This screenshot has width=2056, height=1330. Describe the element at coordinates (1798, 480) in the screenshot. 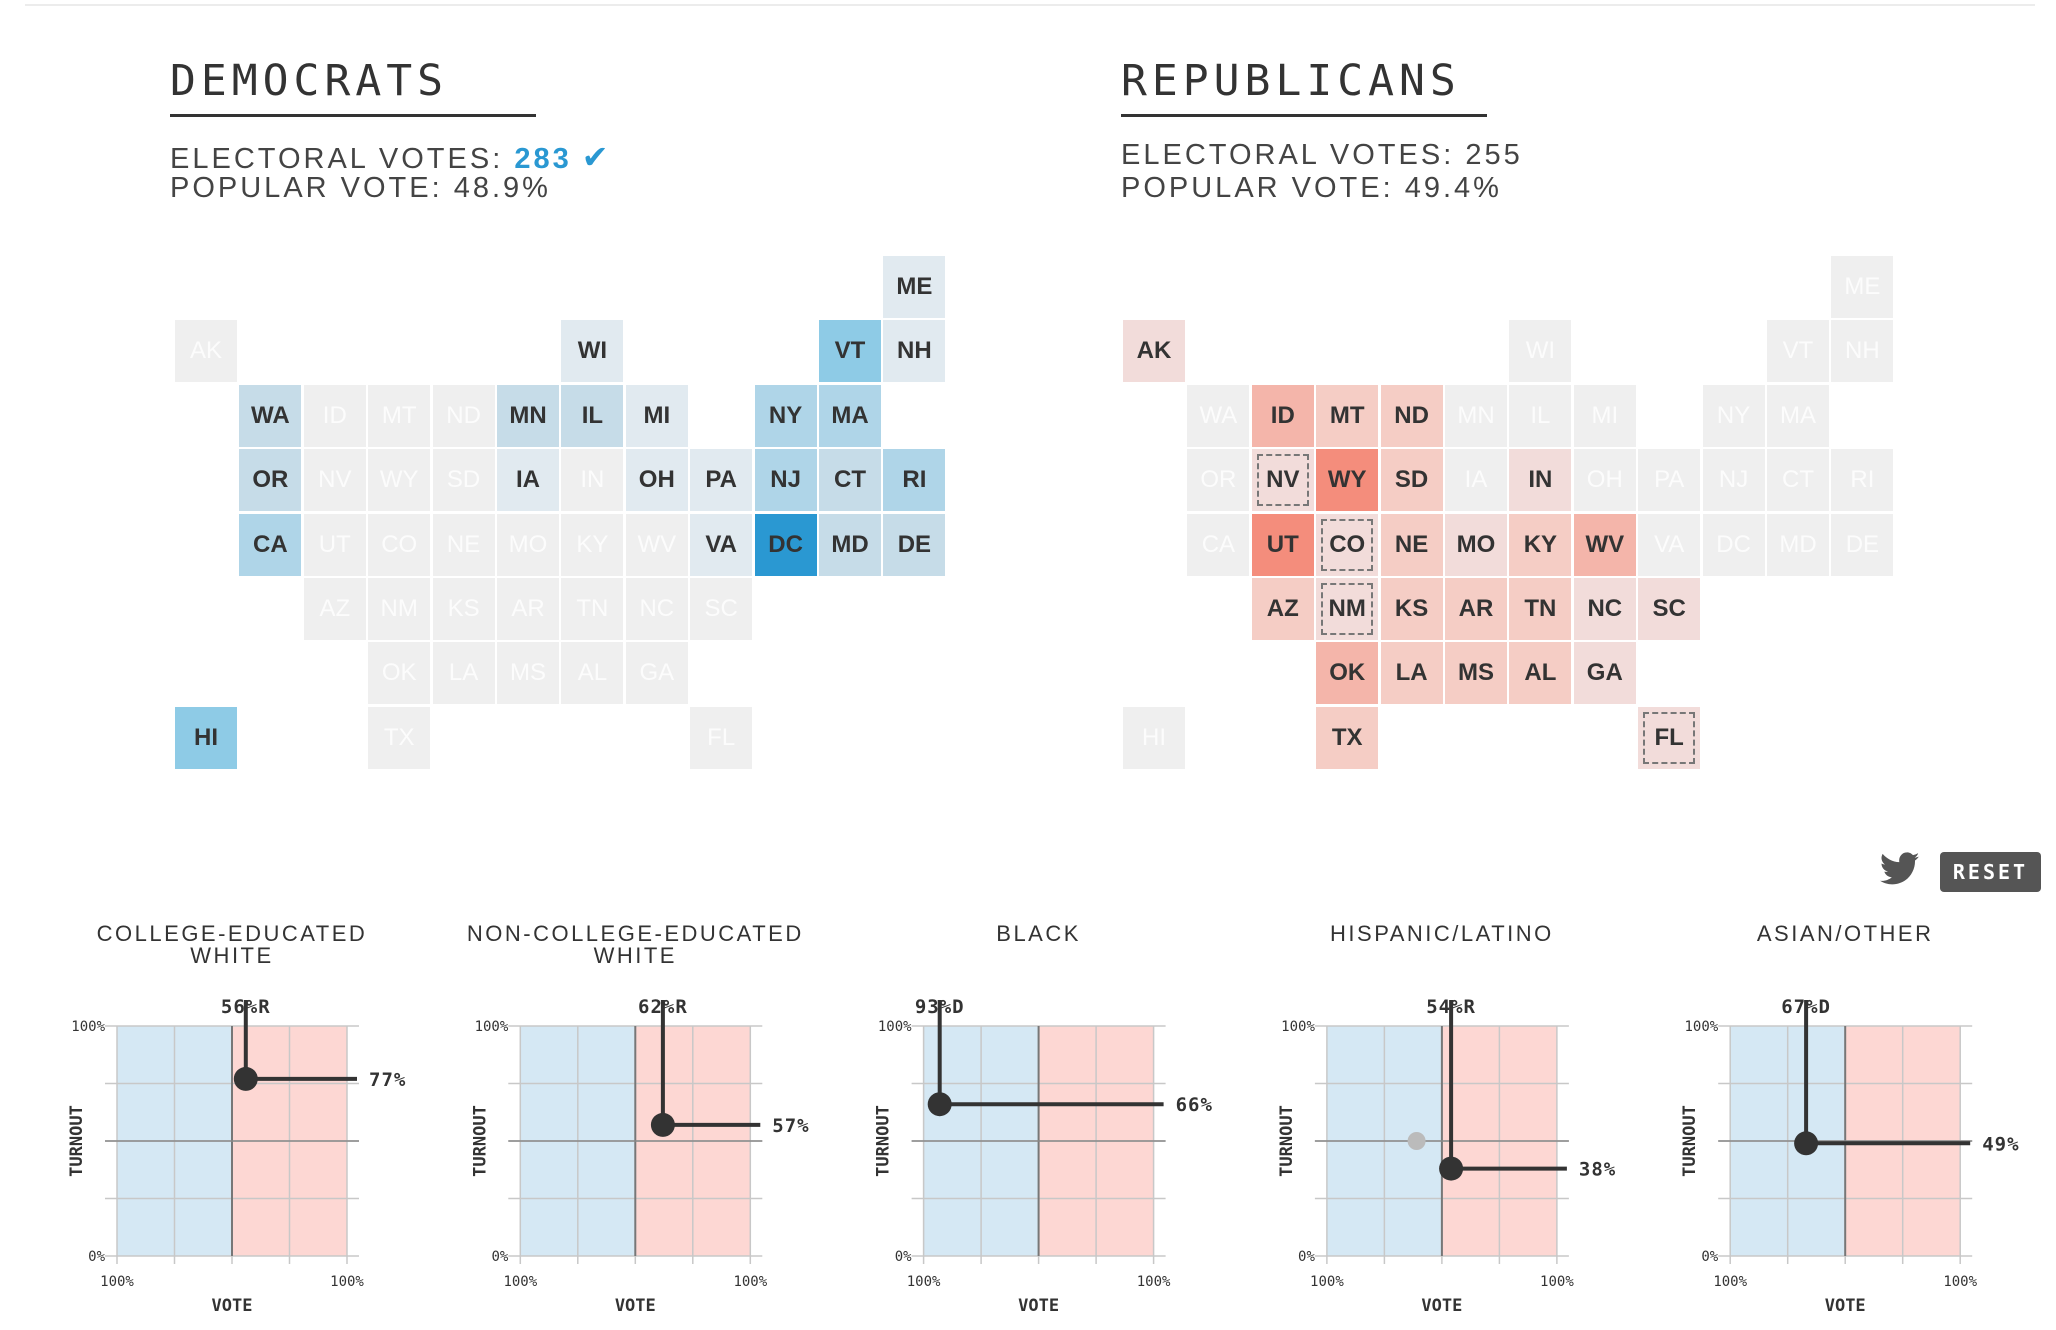

I see `rep-state-tile-ct: CT` at that location.